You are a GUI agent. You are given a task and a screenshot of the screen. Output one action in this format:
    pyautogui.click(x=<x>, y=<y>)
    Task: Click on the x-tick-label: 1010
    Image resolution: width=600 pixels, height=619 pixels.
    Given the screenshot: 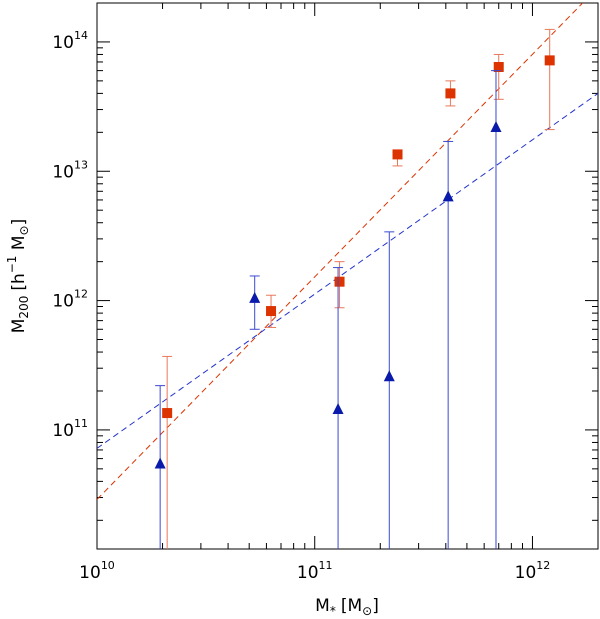 What is the action you would take?
    pyautogui.click(x=97, y=571)
    